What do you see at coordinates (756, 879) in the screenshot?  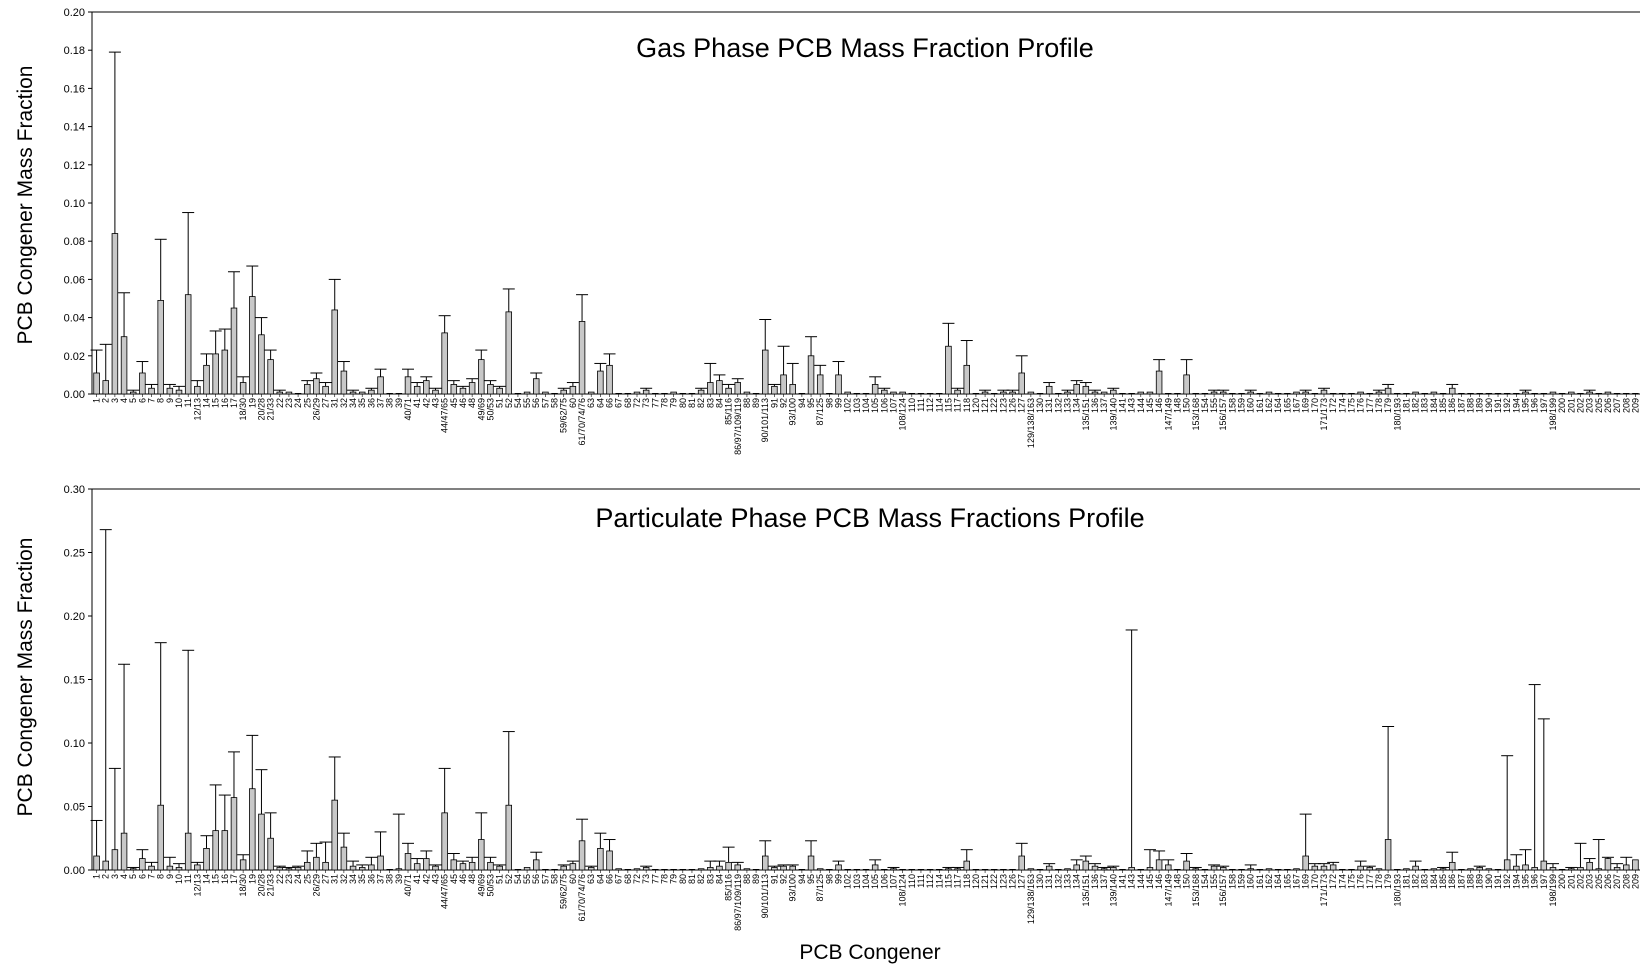 I see `x-tick-label: 89` at bounding box center [756, 879].